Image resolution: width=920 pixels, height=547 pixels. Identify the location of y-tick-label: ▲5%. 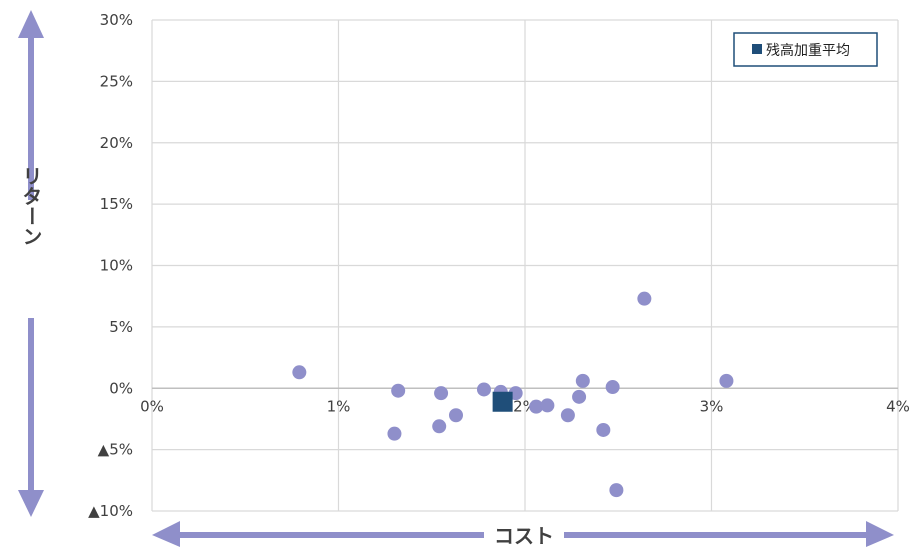
(115, 450).